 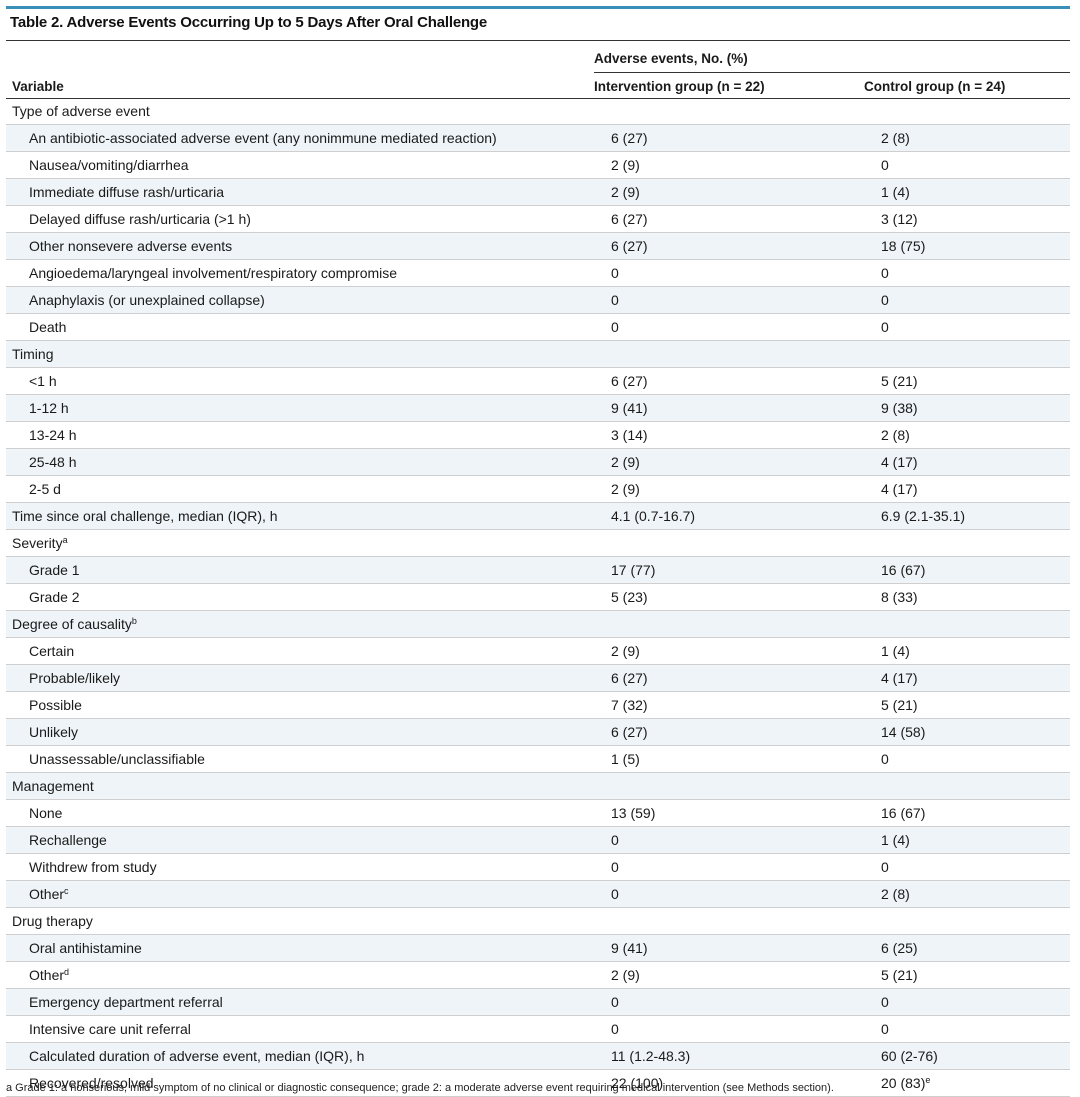 I want to click on table-row: Certain 2 (9) 1 (4), so click(x=538, y=651).